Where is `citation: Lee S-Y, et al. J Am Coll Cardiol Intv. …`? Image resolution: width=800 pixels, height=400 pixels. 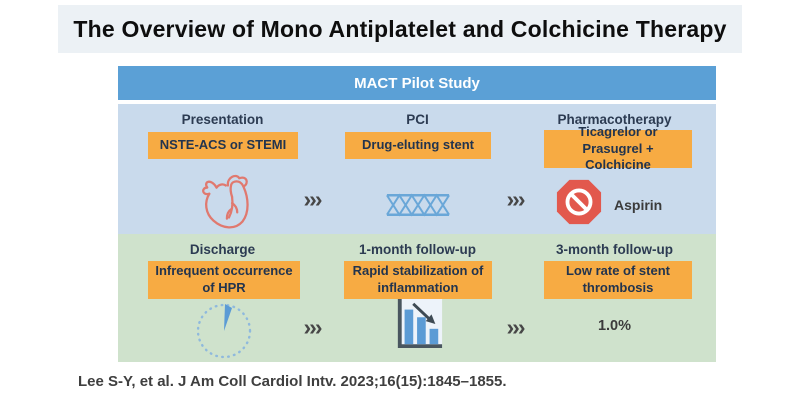 citation: Lee S-Y, et al. J Am Coll Cardiol Intv. … is located at coordinates (292, 381).